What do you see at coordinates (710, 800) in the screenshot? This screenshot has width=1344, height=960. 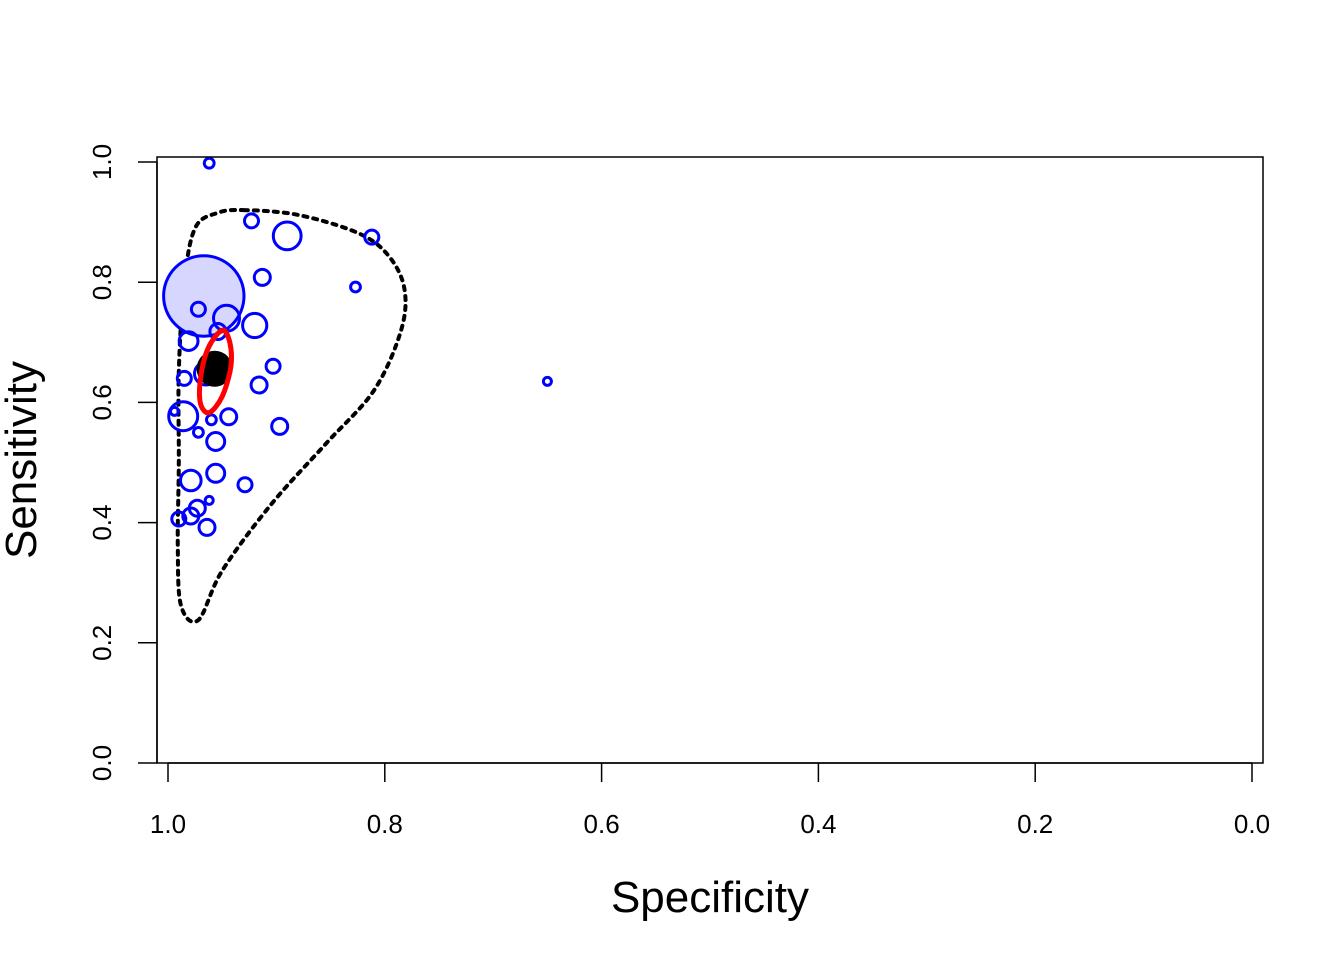 I see `x-axis: 1.0 0.8 0.6 0.4 0.2 0.0` at bounding box center [710, 800].